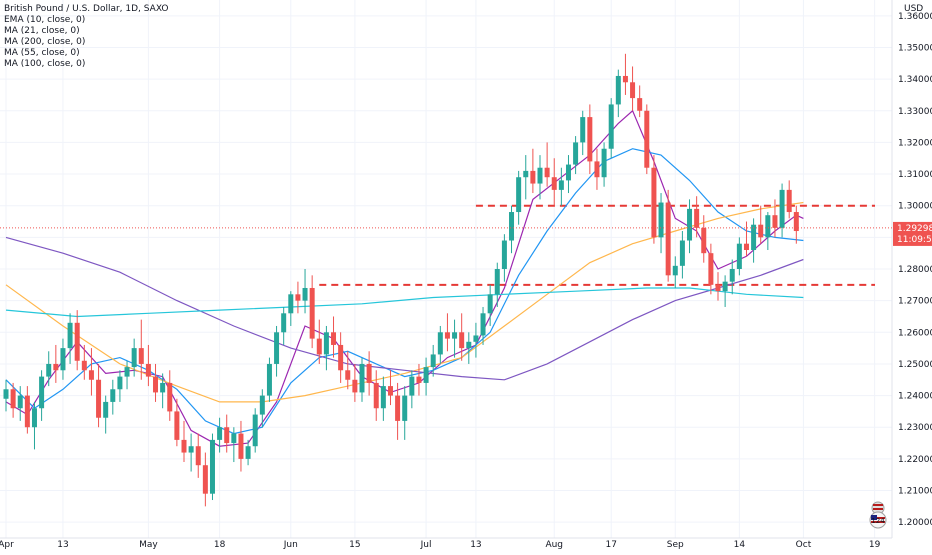 The image size is (932, 555). Describe the element at coordinates (45, 64) in the screenshot. I see `indicator-ma100: MA (100, close, 0)` at that location.